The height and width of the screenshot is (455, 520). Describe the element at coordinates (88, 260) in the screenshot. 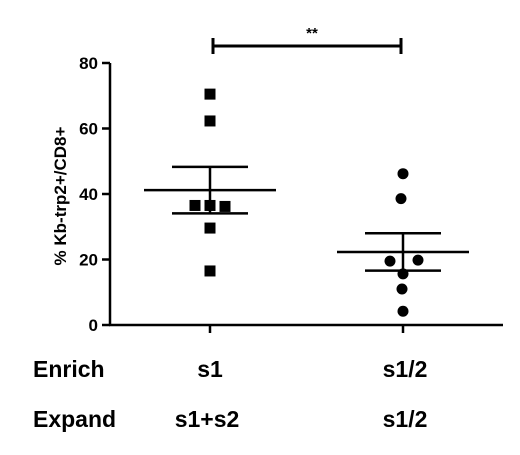

I see `y-tick-label-1: 20` at that location.